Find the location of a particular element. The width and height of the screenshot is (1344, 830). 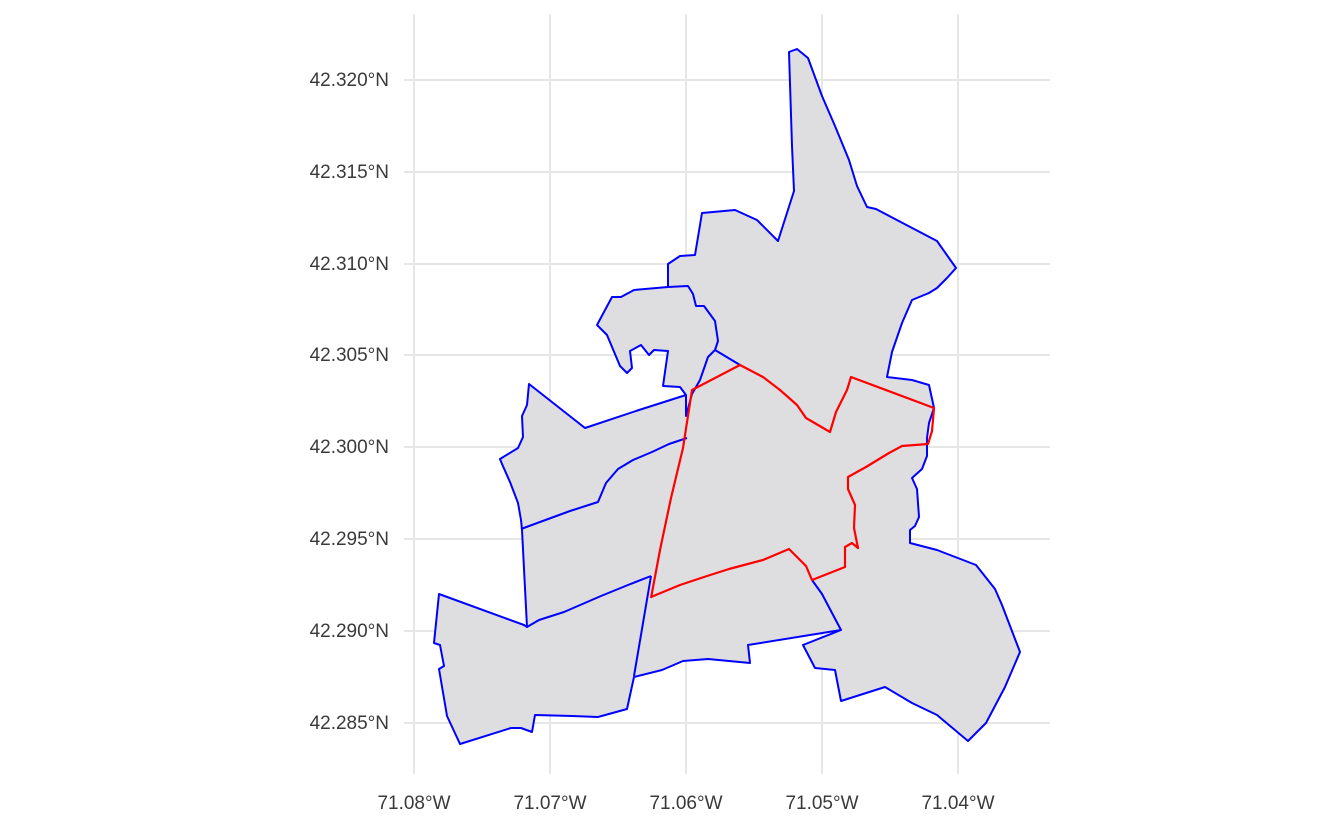

y-tick-label: 42.295°N is located at coordinates (349, 539).